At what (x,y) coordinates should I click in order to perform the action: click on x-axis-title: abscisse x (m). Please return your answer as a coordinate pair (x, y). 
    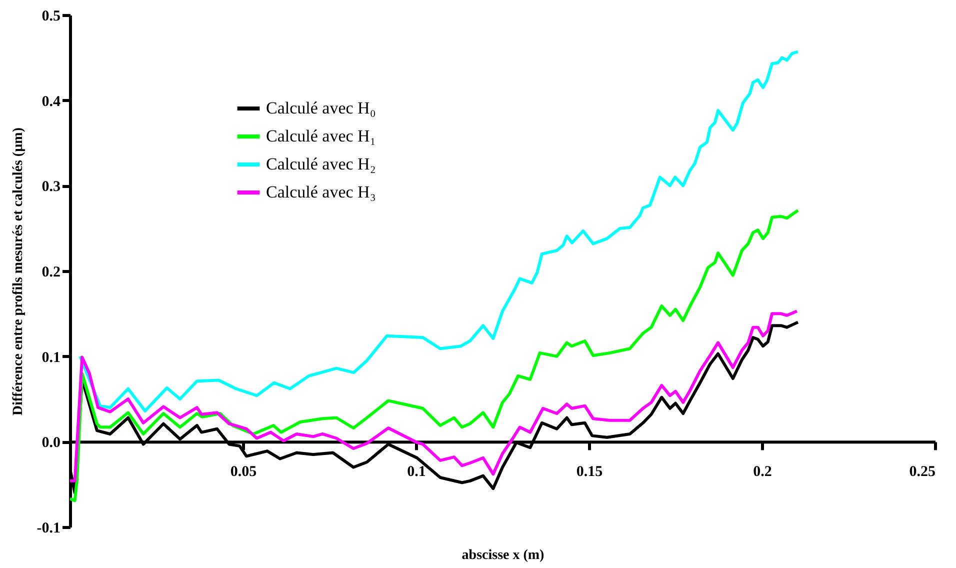
    Looking at the image, I should click on (503, 556).